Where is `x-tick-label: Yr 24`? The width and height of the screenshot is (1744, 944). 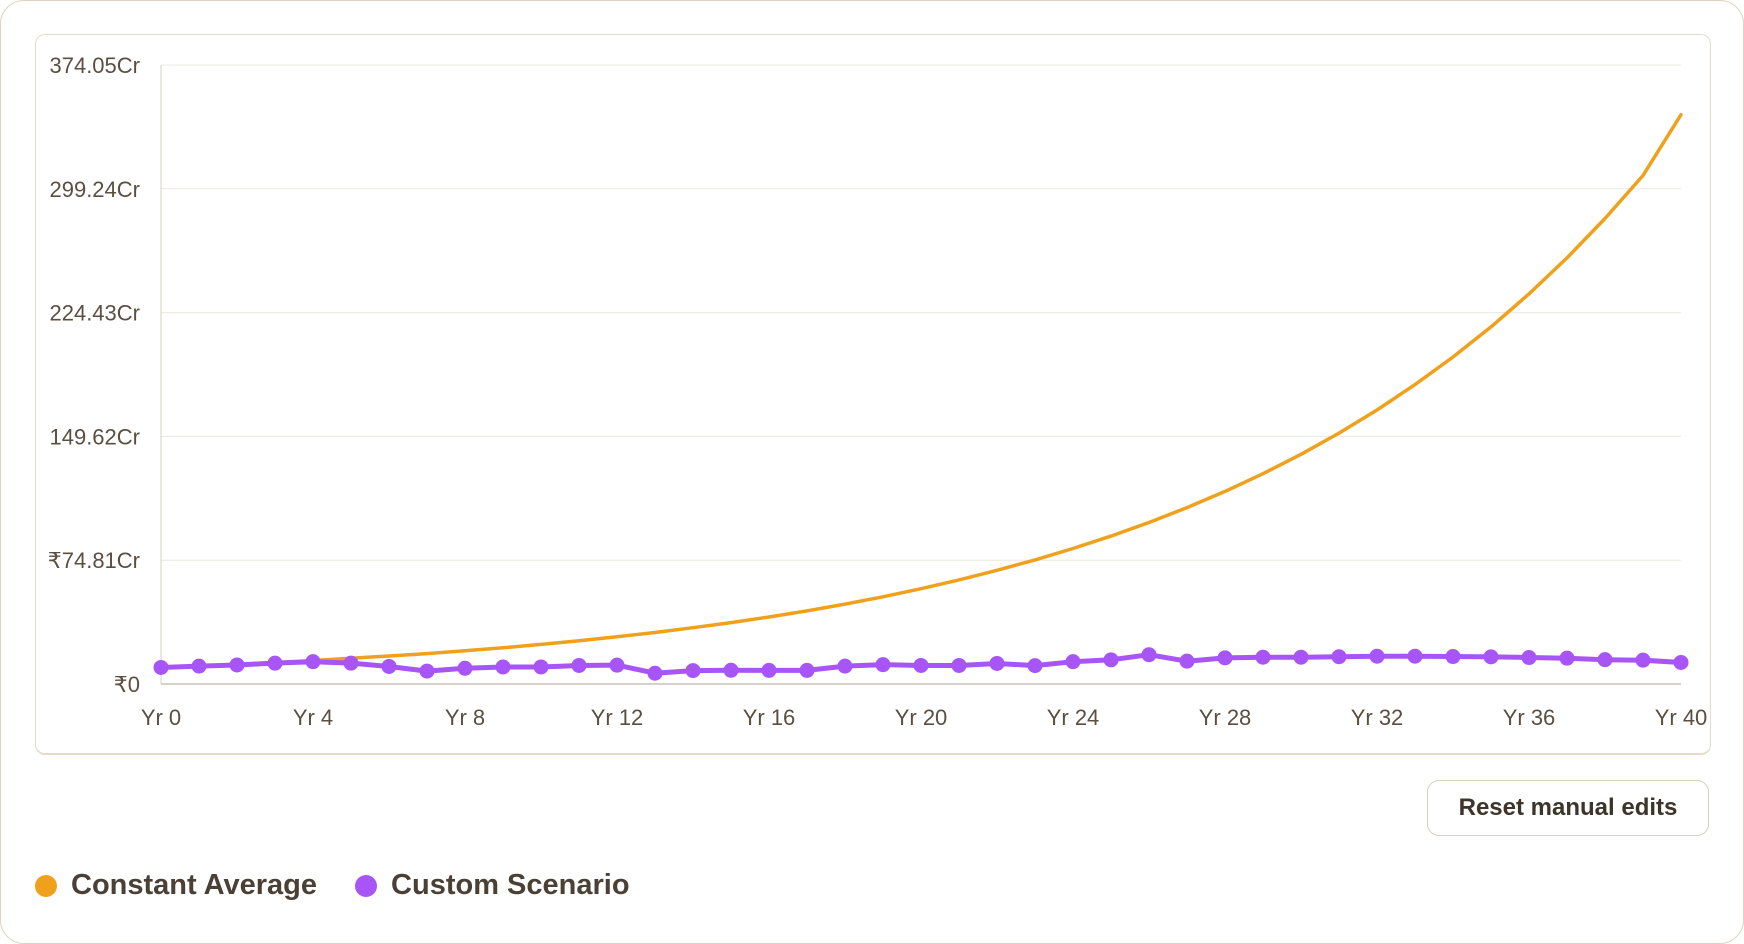 x-tick-label: Yr 24 is located at coordinates (1073, 717).